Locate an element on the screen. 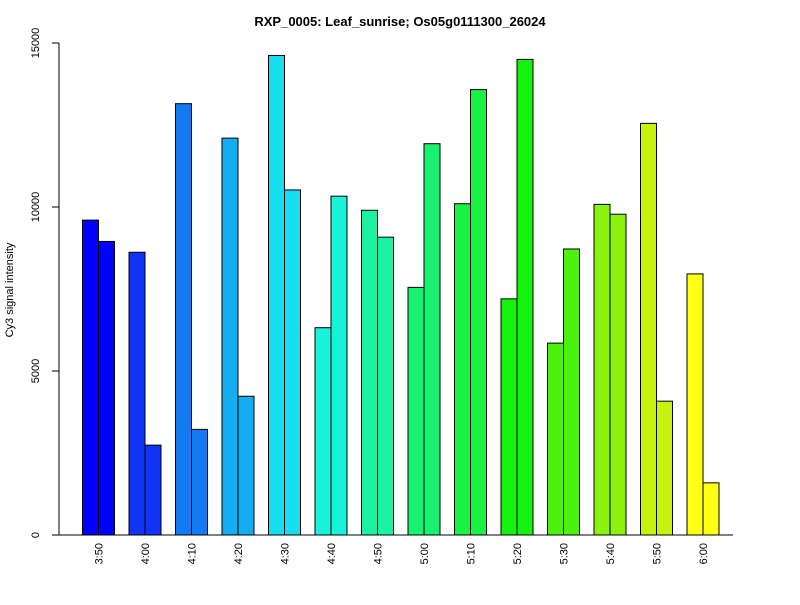 This screenshot has width=800, height=605. x-tick-label: 5:00 is located at coordinates (425, 553).